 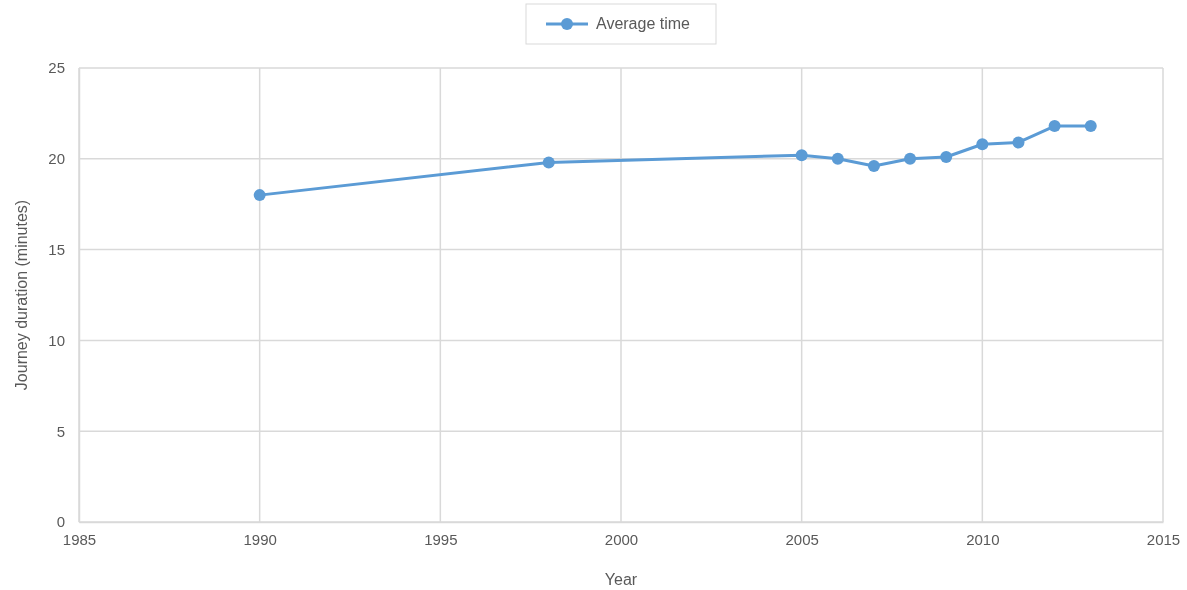 What do you see at coordinates (621, 539) in the screenshot?
I see `x-tick-label: 2000` at bounding box center [621, 539].